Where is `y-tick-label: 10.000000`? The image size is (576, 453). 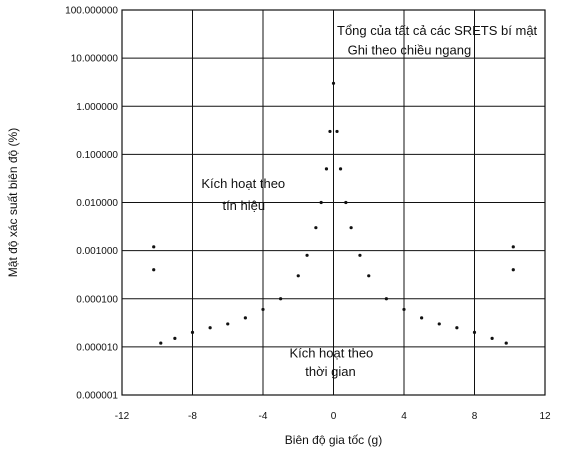 y-tick-label: 10.000000 is located at coordinates (95, 59).